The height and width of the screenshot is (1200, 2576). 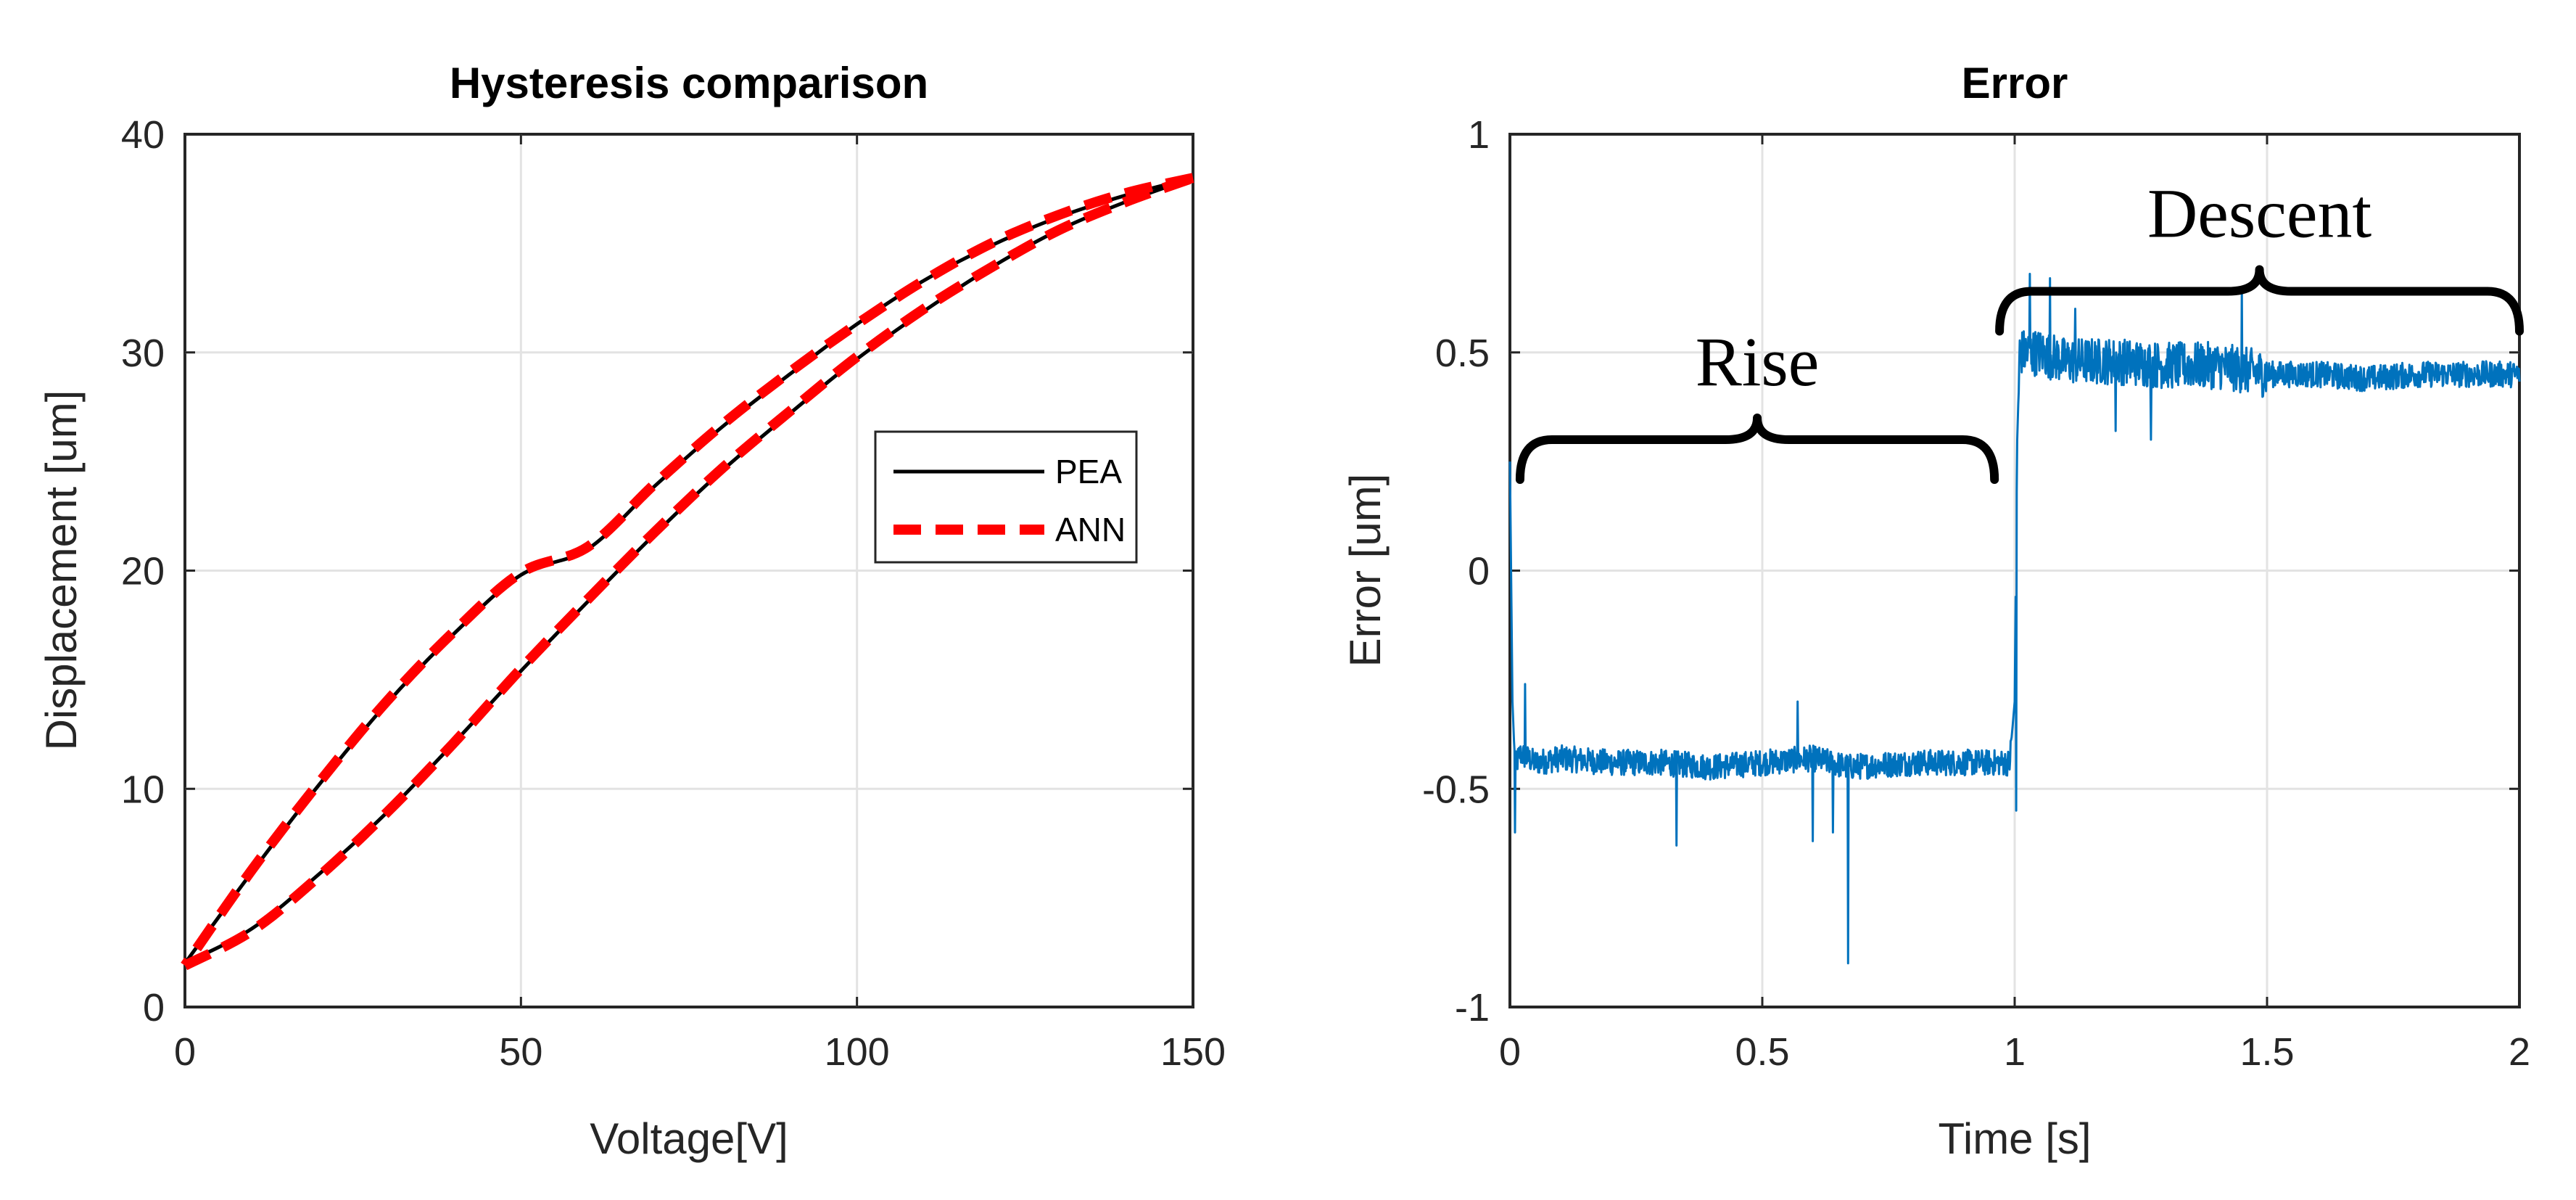 What do you see at coordinates (143, 353) in the screenshot?
I see `hysteresis-y-tick-label: 30` at bounding box center [143, 353].